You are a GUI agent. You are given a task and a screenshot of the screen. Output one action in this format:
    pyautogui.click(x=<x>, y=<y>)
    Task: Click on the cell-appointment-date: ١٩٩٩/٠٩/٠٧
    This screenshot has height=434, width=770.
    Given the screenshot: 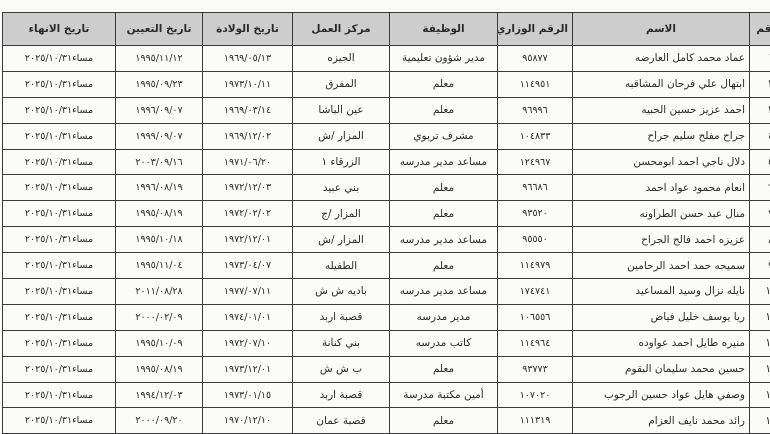 What is the action you would take?
    pyautogui.click(x=159, y=136)
    